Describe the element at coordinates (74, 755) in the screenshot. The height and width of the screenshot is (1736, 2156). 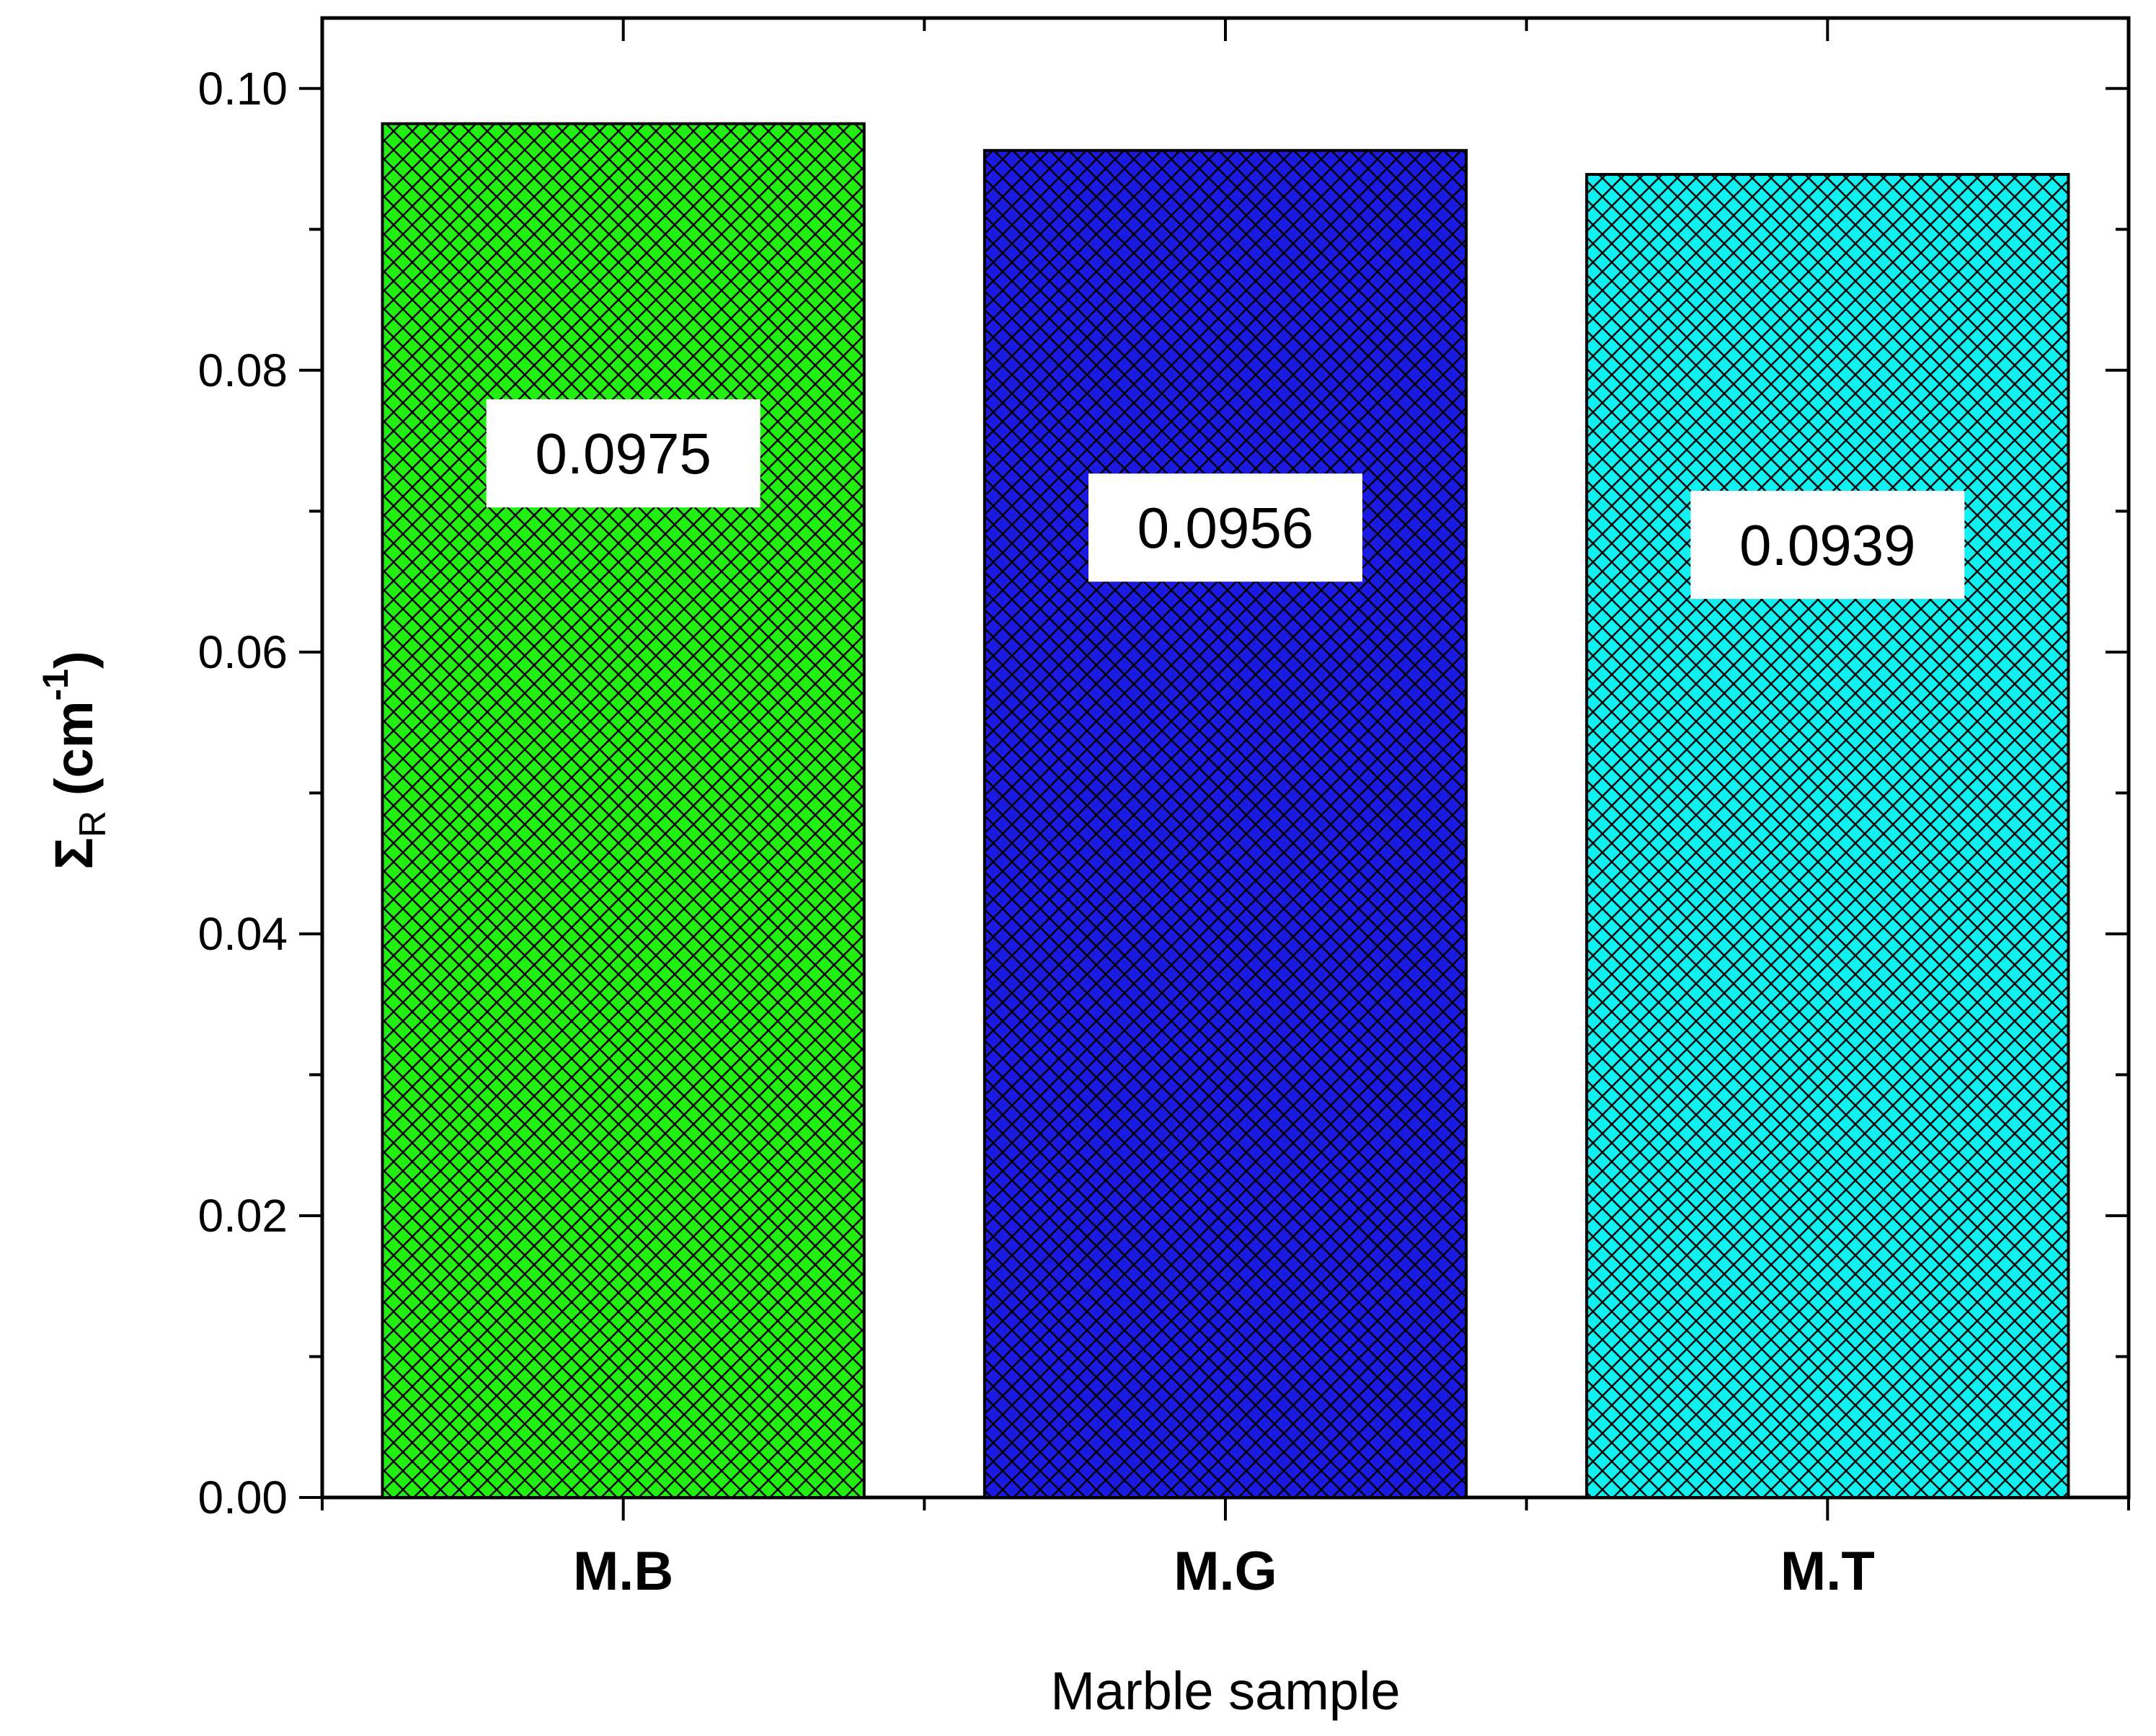
I see `y-axis-label-unit: (cm` at that location.